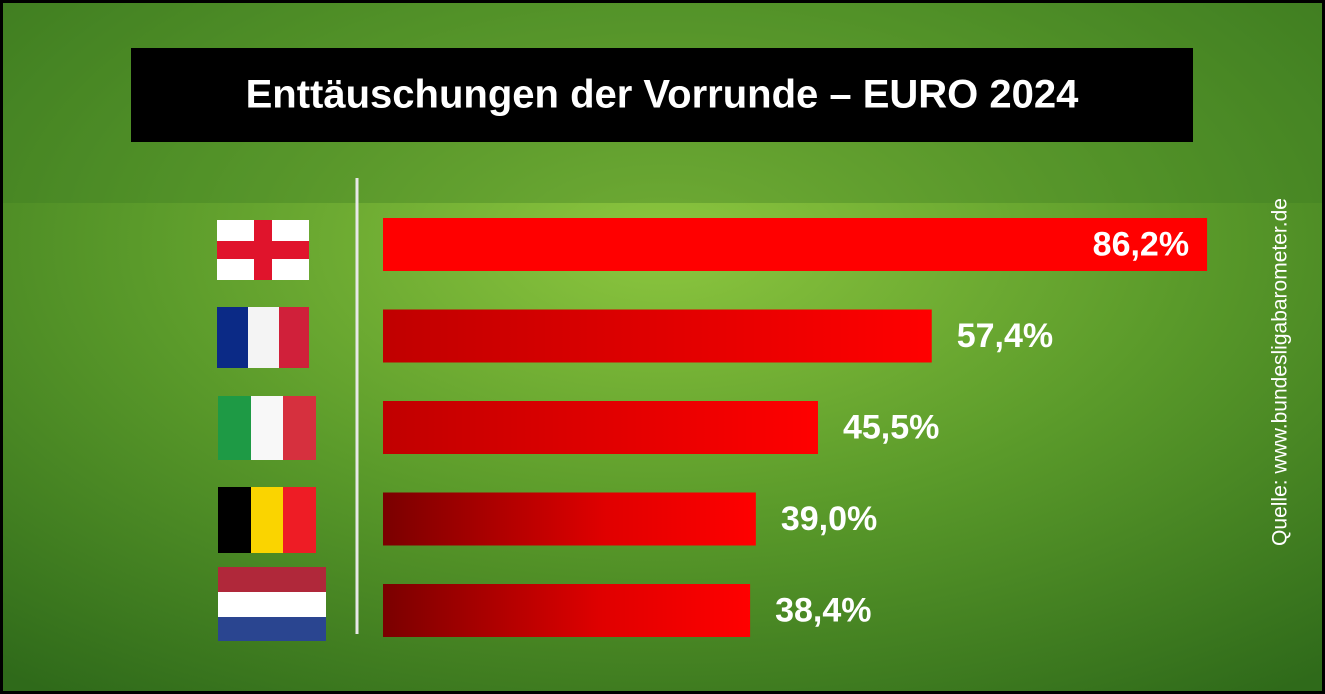 This screenshot has height=694, width=1325. What do you see at coordinates (267, 428) in the screenshot?
I see `flag-italy` at bounding box center [267, 428].